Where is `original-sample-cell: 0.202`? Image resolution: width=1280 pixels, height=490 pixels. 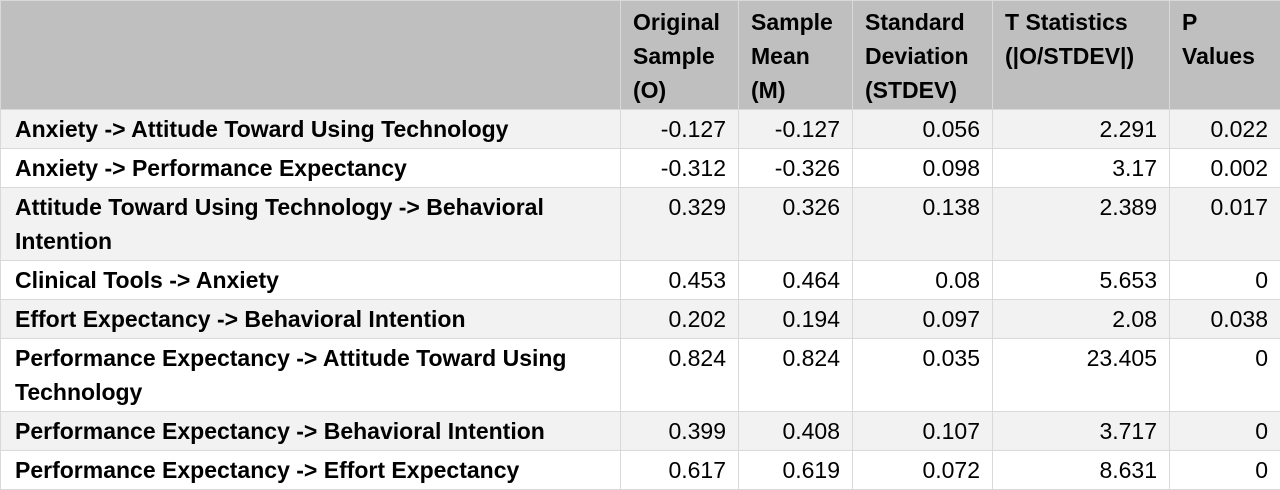
original-sample-cell: 0.202 is located at coordinates (680, 319).